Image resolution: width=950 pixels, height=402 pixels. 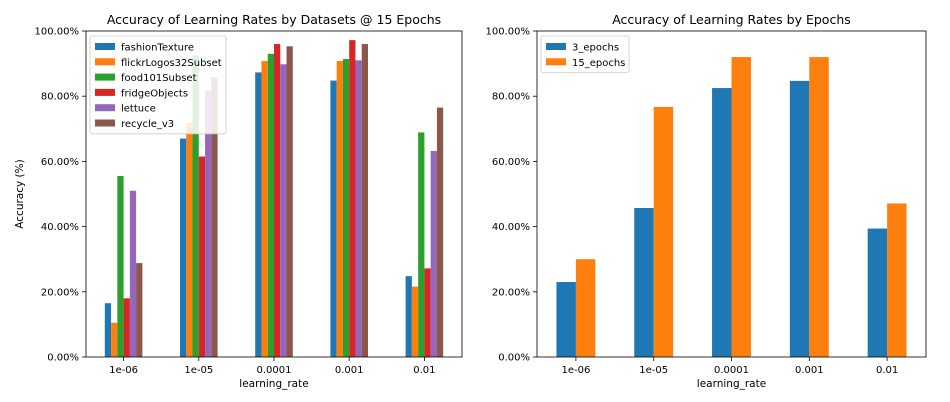 I want to click on bar-flickrLogos32Subset-0.001, so click(x=339, y=208).